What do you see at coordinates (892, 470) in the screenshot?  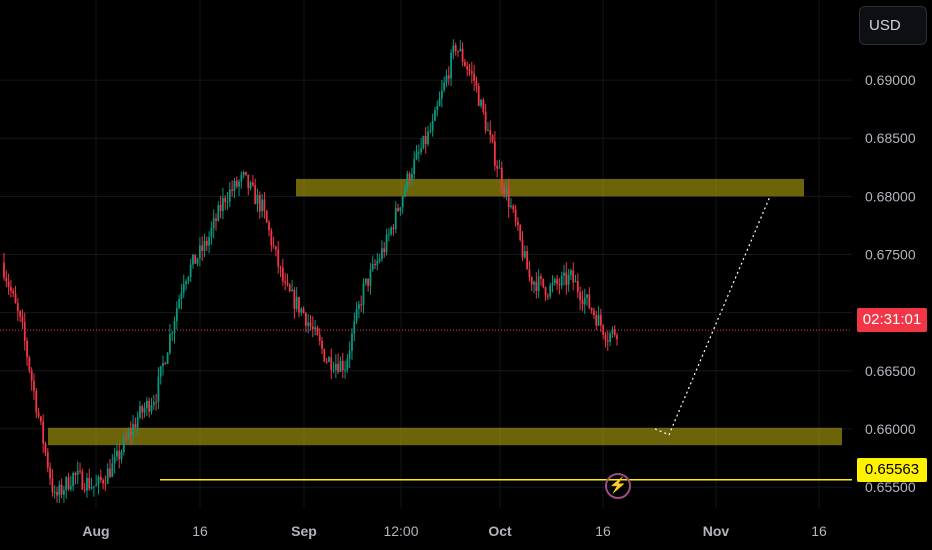 I see `level-price-badge: 0.65563` at bounding box center [892, 470].